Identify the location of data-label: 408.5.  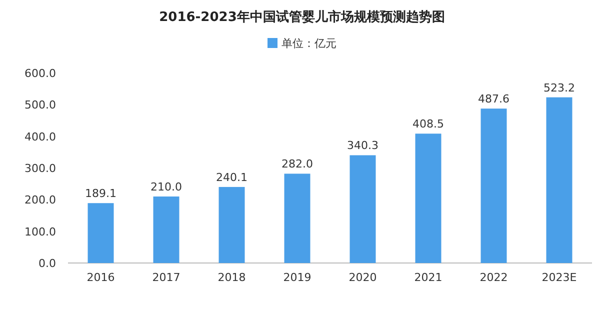
(428, 124).